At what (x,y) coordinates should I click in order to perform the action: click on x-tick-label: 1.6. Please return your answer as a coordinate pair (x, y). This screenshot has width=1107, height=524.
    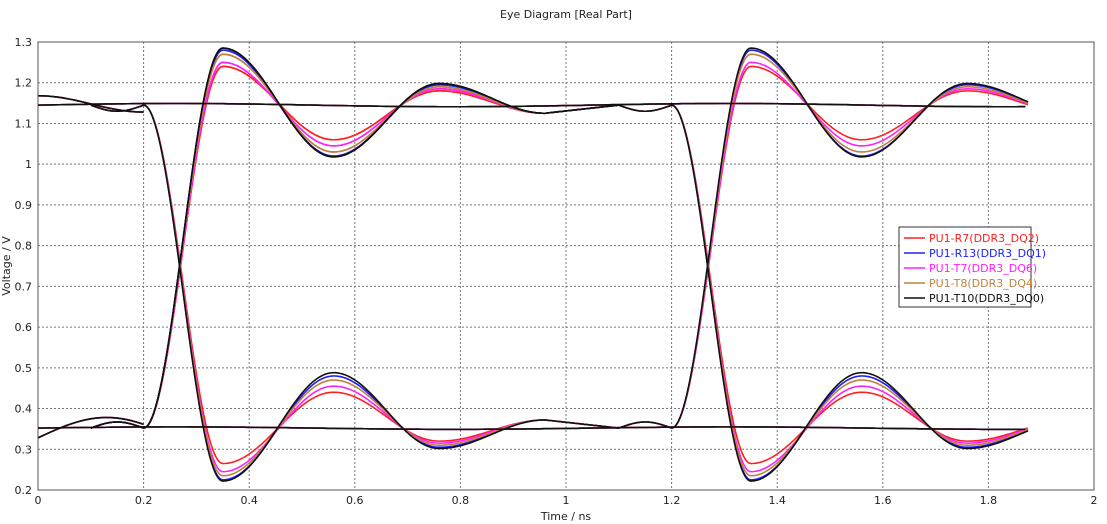
    Looking at the image, I should click on (883, 500).